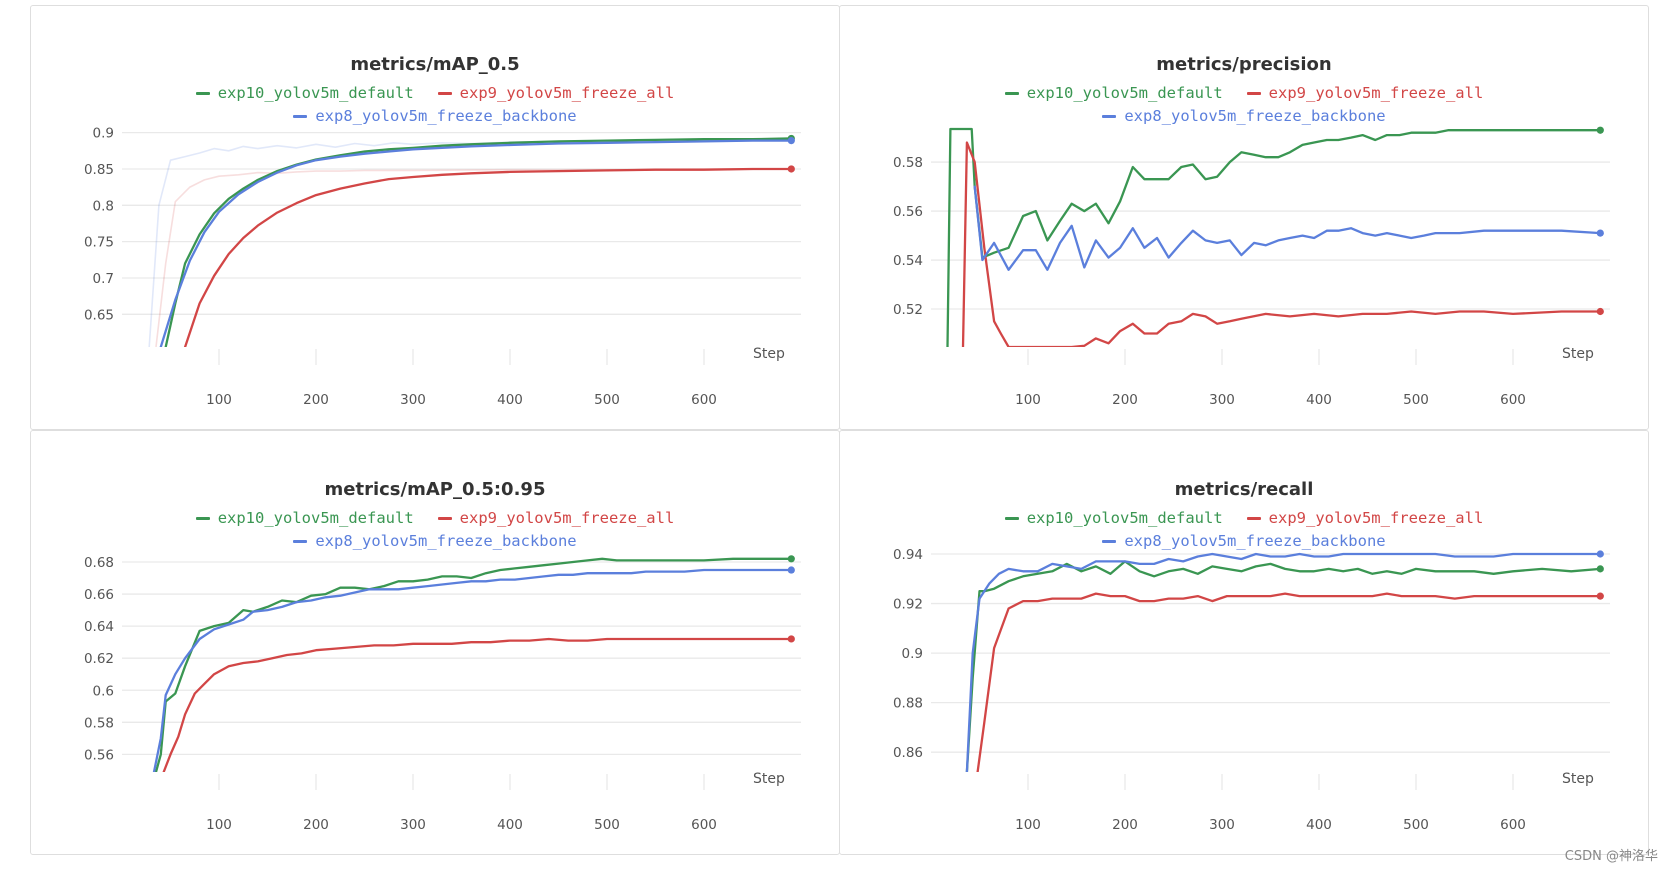  I want to click on y-tick-label: 0.64, so click(99, 627).